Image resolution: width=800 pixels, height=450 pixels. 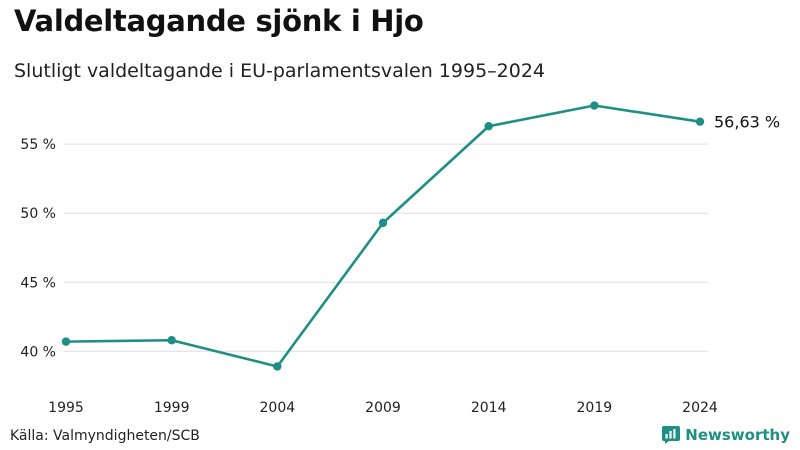 What do you see at coordinates (38, 248) in the screenshot?
I see `y-axis-labels: 40 % 45 % 50 % 55 %` at bounding box center [38, 248].